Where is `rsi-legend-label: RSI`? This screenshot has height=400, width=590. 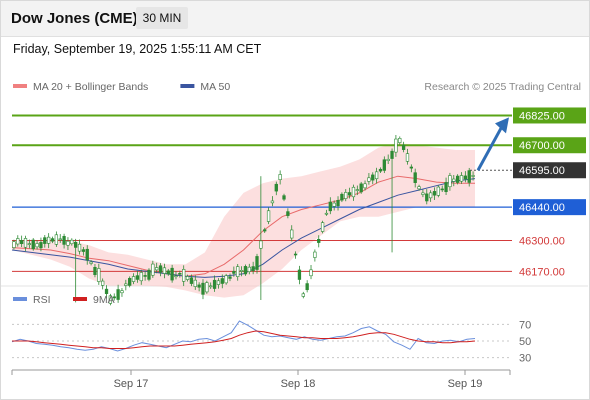
rsi-legend-label: RSI is located at coordinates (42, 300).